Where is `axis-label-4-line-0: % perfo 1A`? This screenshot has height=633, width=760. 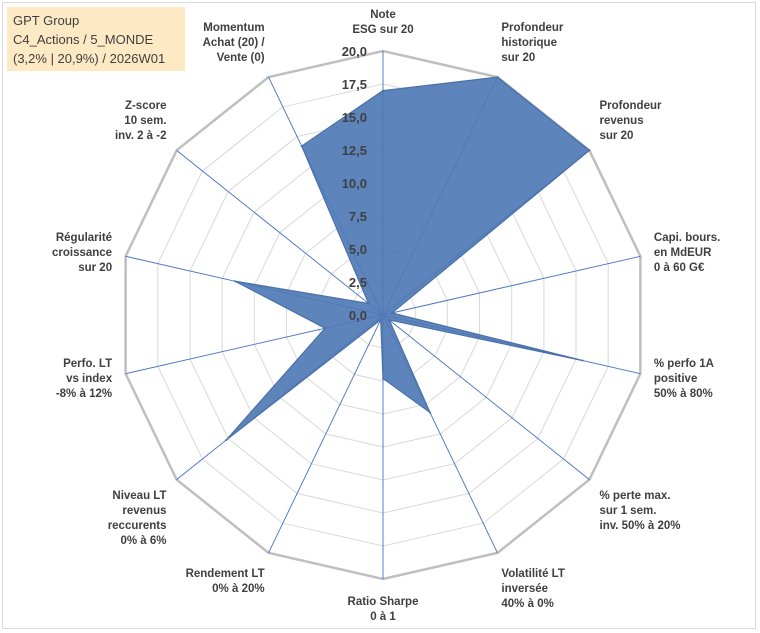
axis-label-4-line-0: % perfo 1A is located at coordinates (684, 364).